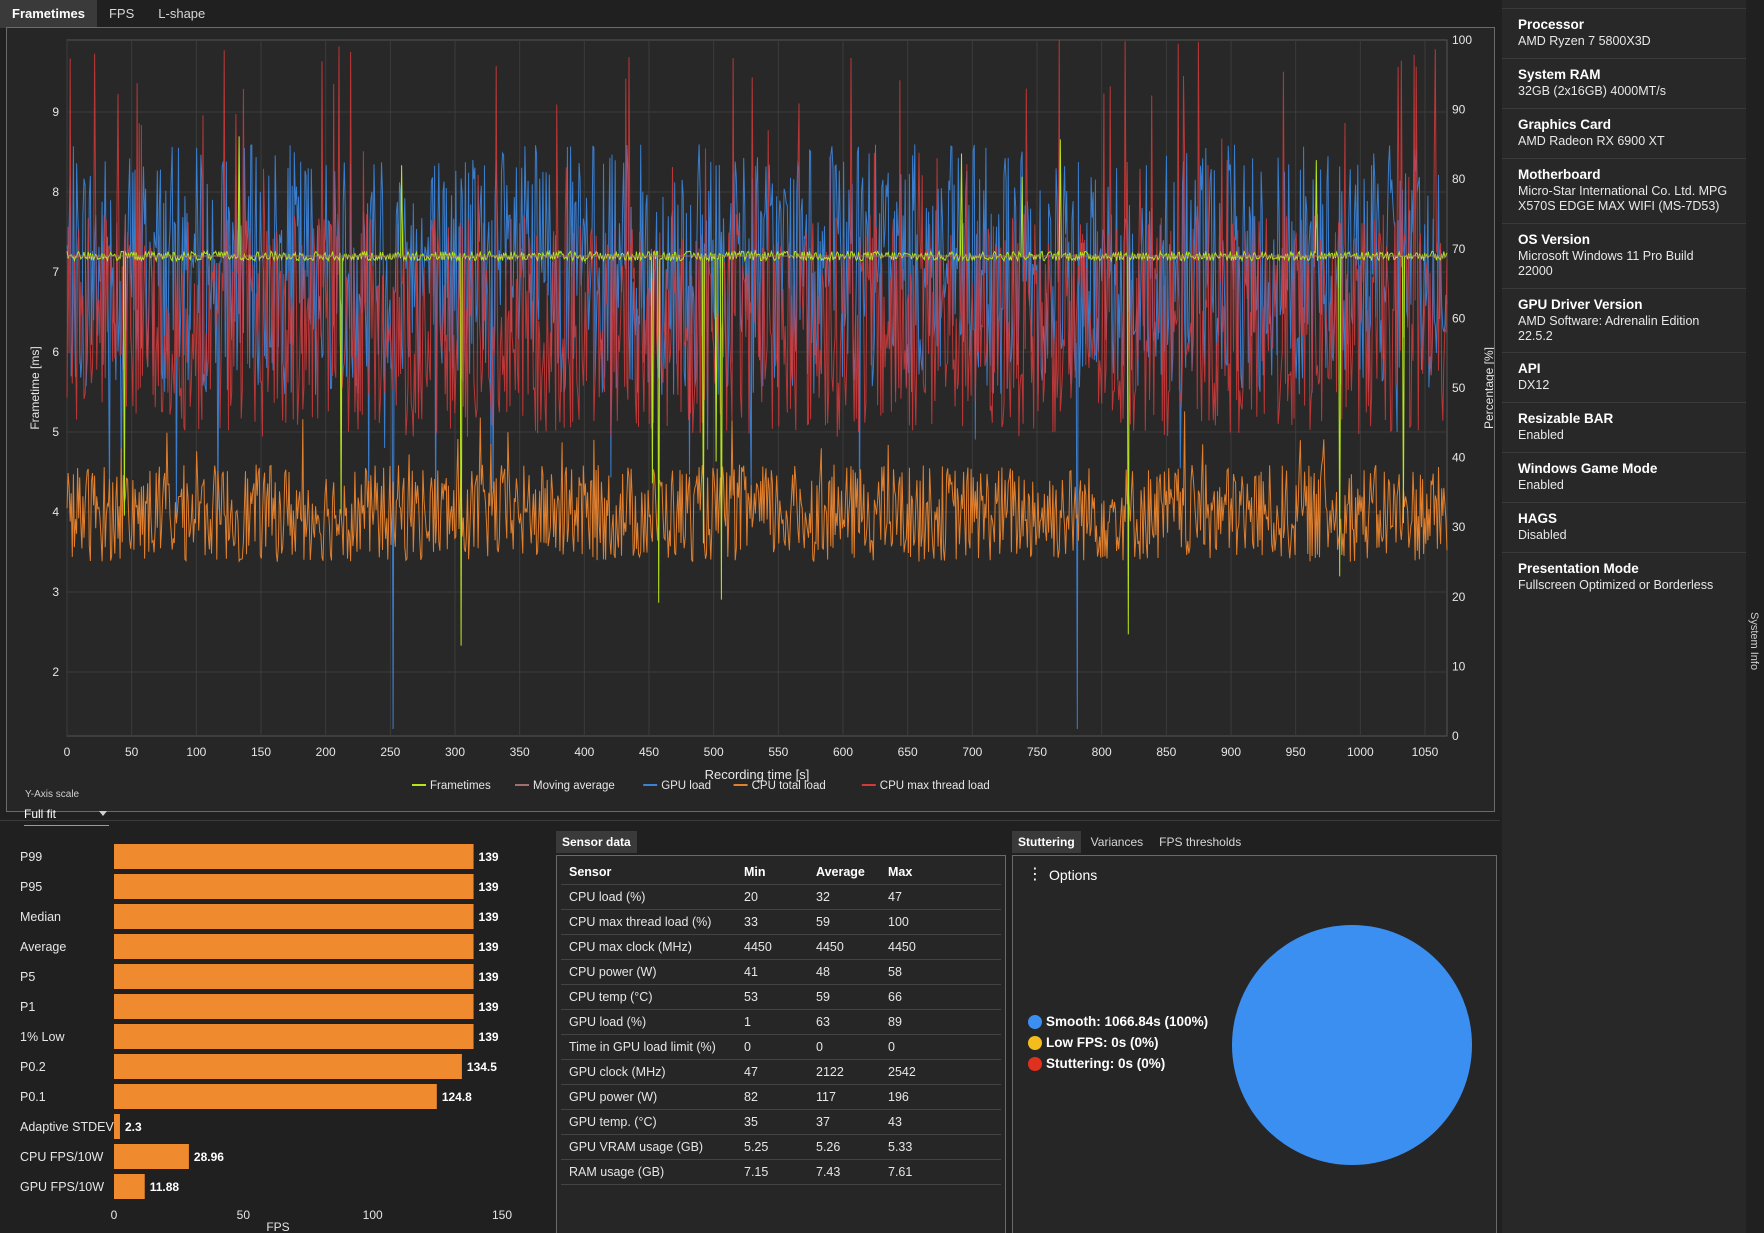 This screenshot has width=1764, height=1233. What do you see at coordinates (1554, 239) in the screenshot?
I see `info-title: OS Version` at bounding box center [1554, 239].